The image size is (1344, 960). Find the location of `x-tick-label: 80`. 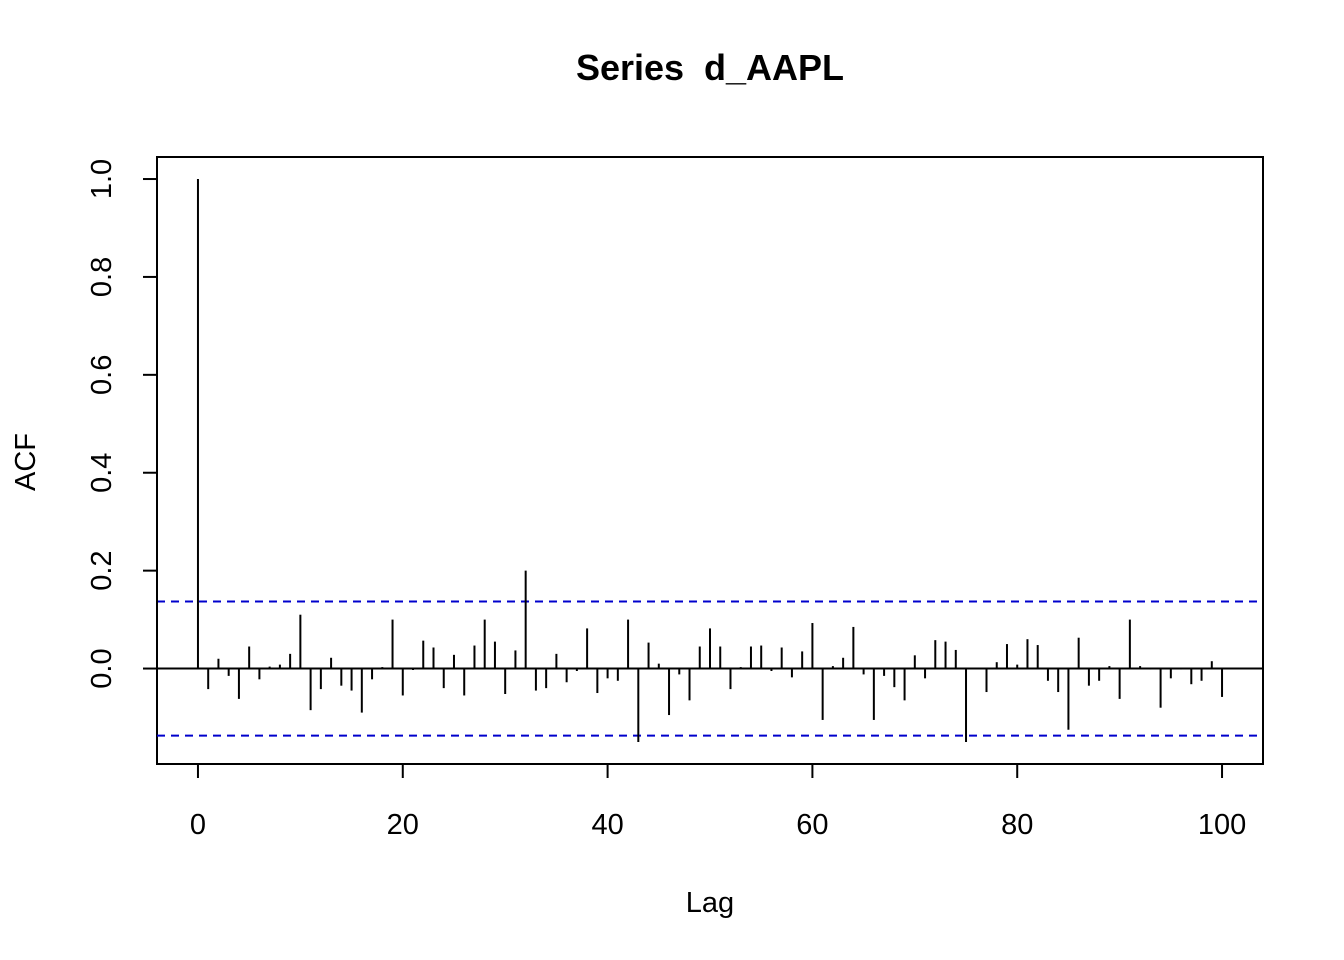

x-tick-label: 80 is located at coordinates (1017, 825).